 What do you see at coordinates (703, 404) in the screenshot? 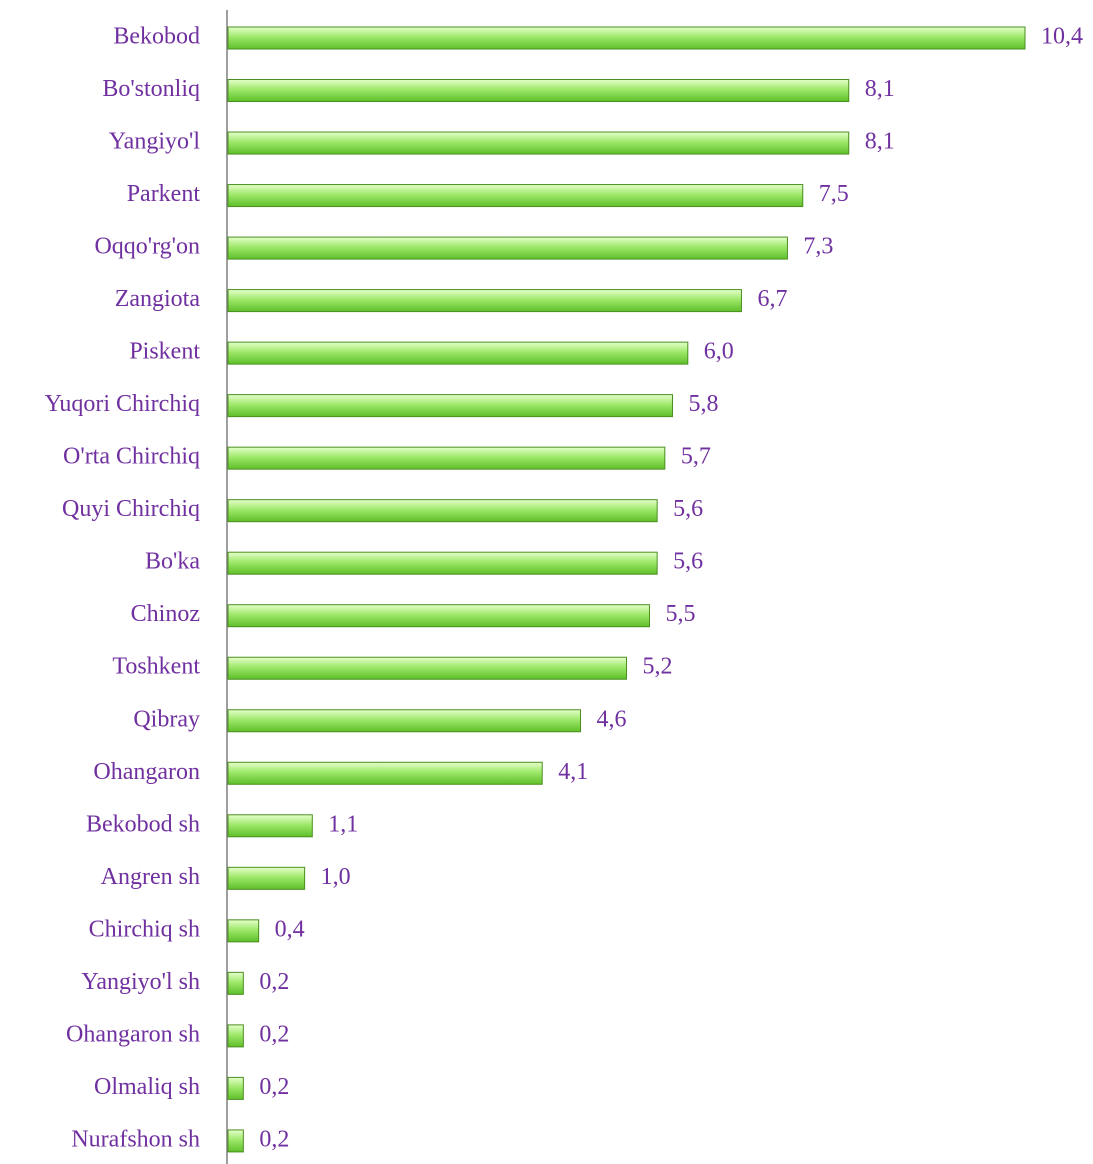
I see `value-label: 5,8` at bounding box center [703, 404].